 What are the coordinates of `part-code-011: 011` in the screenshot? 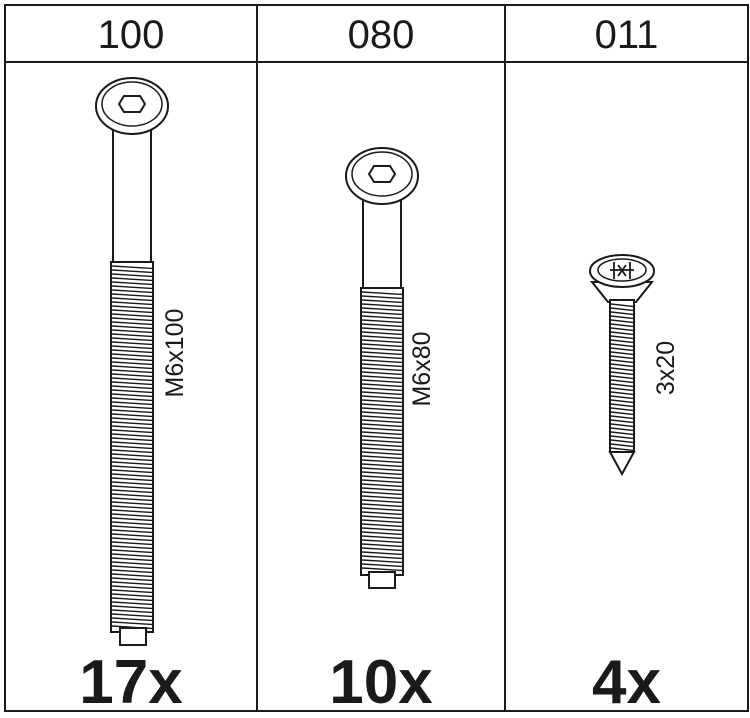 It's located at (626, 35).